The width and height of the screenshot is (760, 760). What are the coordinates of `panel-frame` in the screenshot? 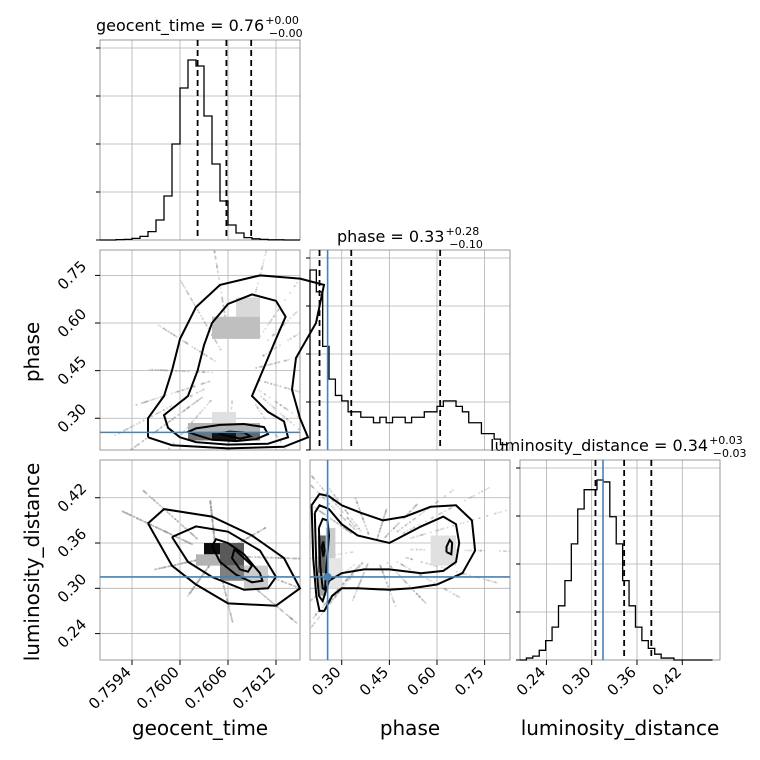 It's located at (620, 560).